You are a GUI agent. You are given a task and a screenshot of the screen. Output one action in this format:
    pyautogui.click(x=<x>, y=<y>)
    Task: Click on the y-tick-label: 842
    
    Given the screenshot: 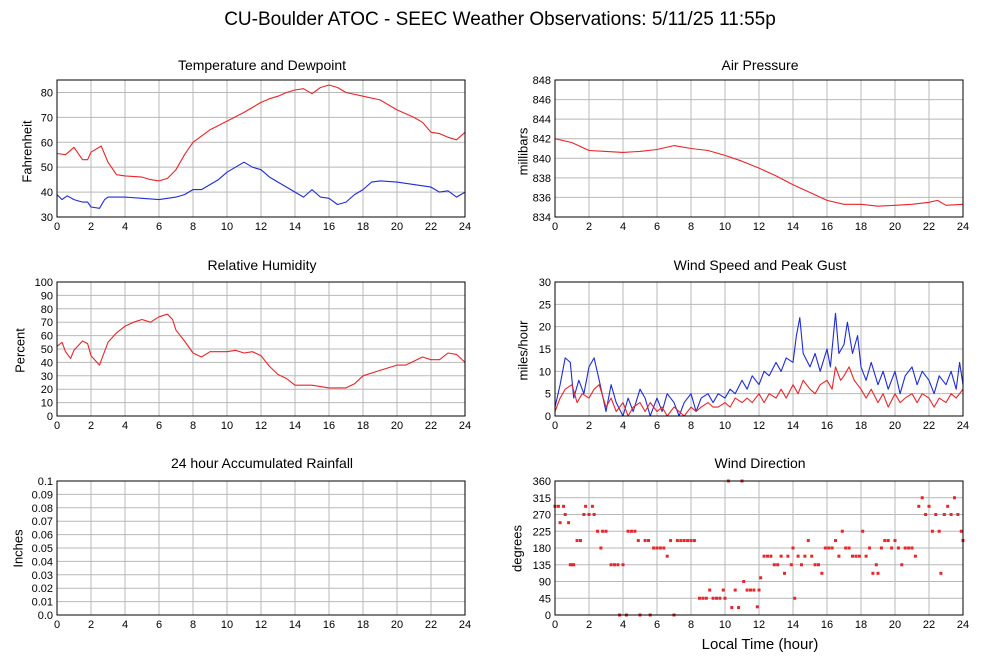 What is the action you would take?
    pyautogui.click(x=542, y=140)
    